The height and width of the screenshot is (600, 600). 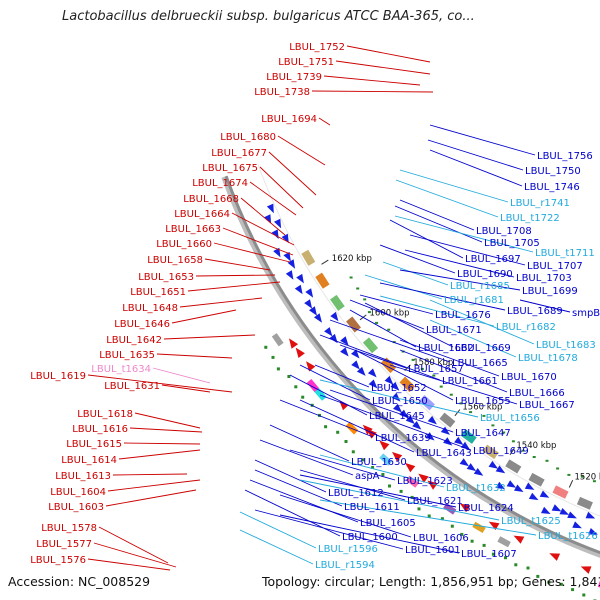 I want to click on right-feature-label: LBUL_t1711, so click(x=565, y=253).